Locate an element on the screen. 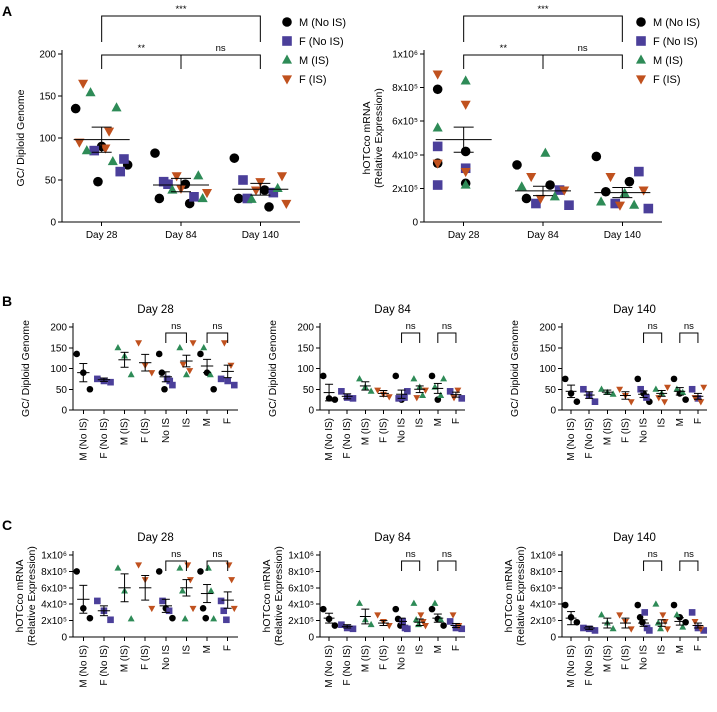 This screenshot has width=717, height=712. x-tick-label-m-no-is: M (No IS) is located at coordinates (329, 439).